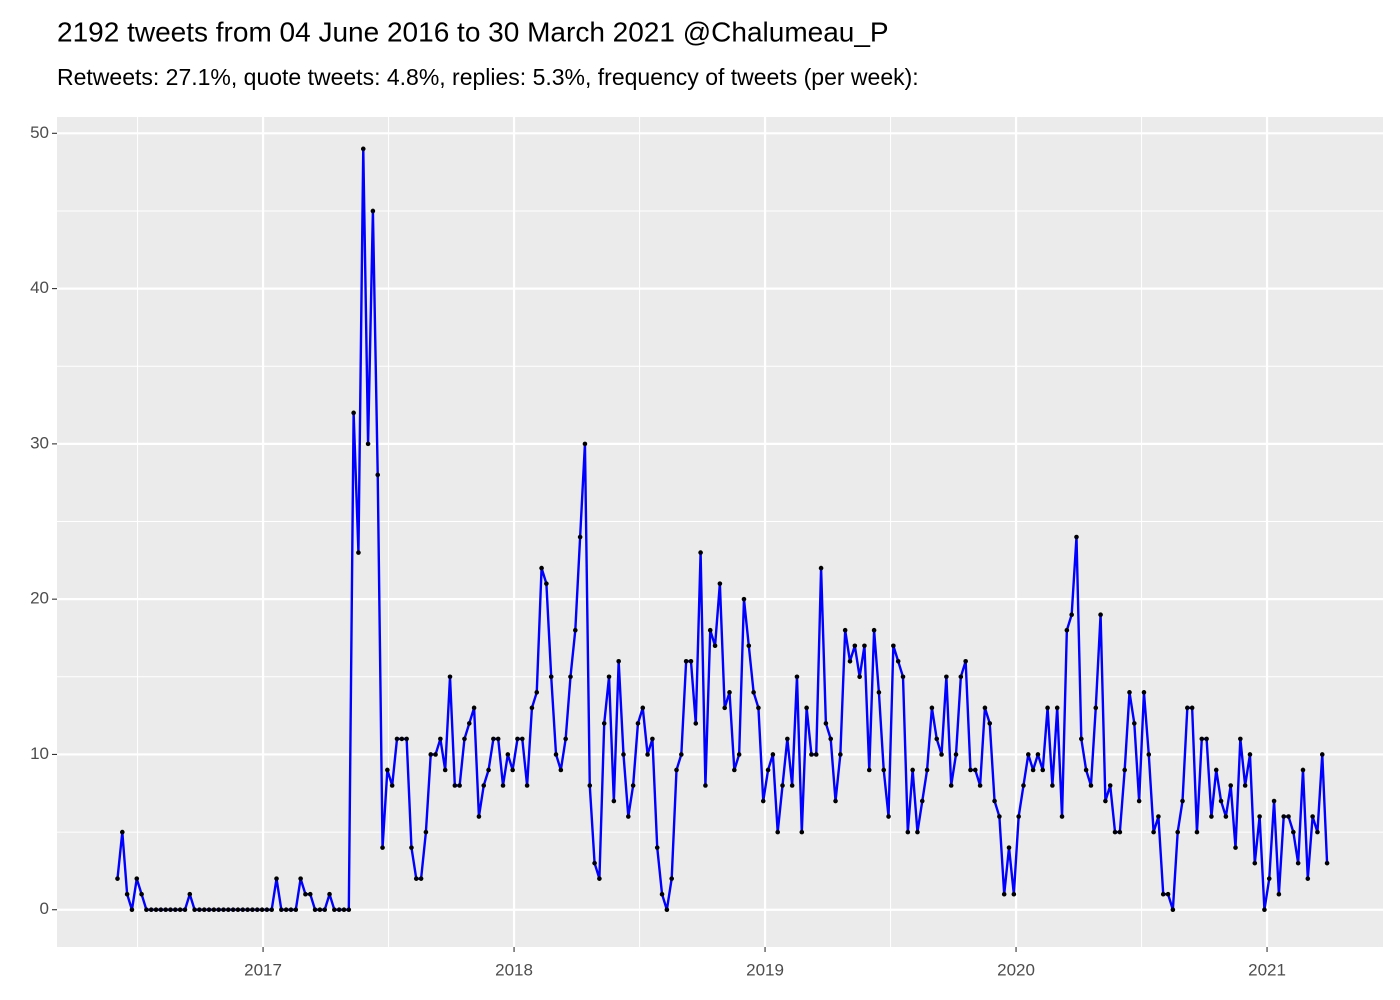 This screenshot has width=1400, height=1000. I want to click on y-tick-label: 30, so click(39, 442).